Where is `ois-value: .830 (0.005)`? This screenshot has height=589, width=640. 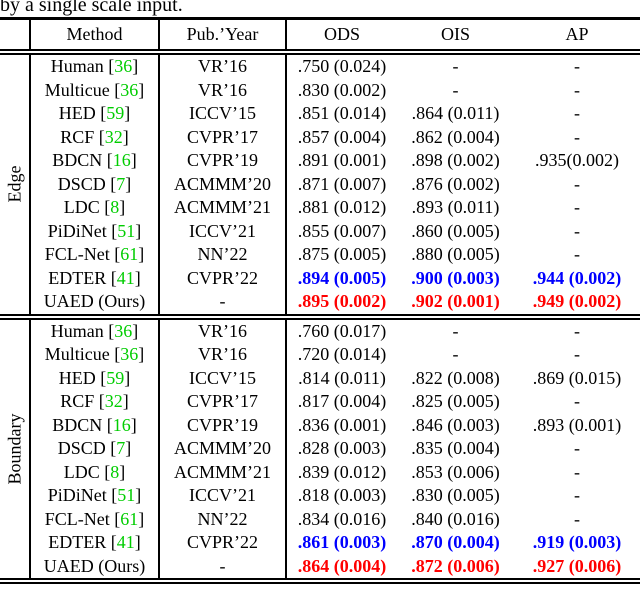
ois-value: .830 (0.005) is located at coordinates (455, 495).